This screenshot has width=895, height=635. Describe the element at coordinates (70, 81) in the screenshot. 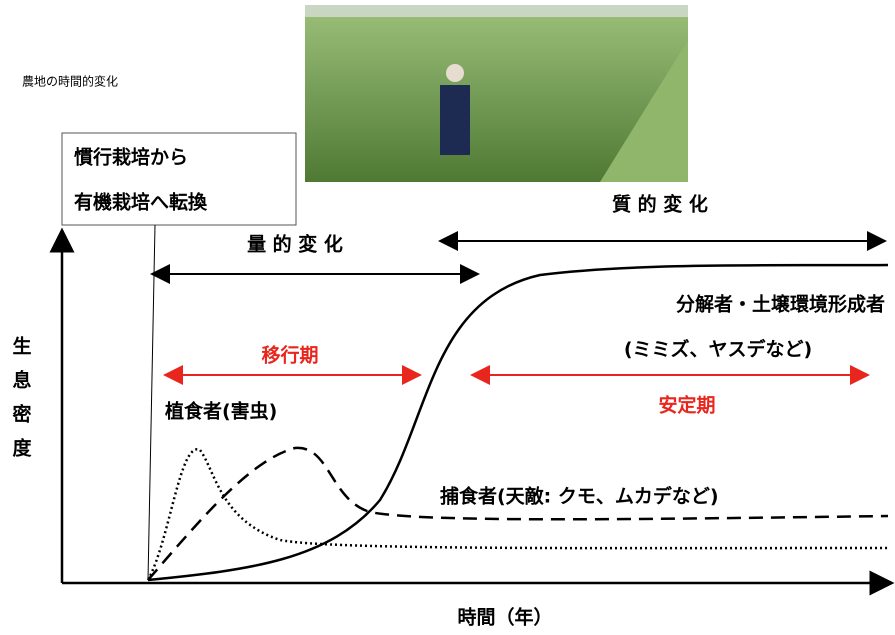

I see `caption: 農地の時間的変化` at that location.